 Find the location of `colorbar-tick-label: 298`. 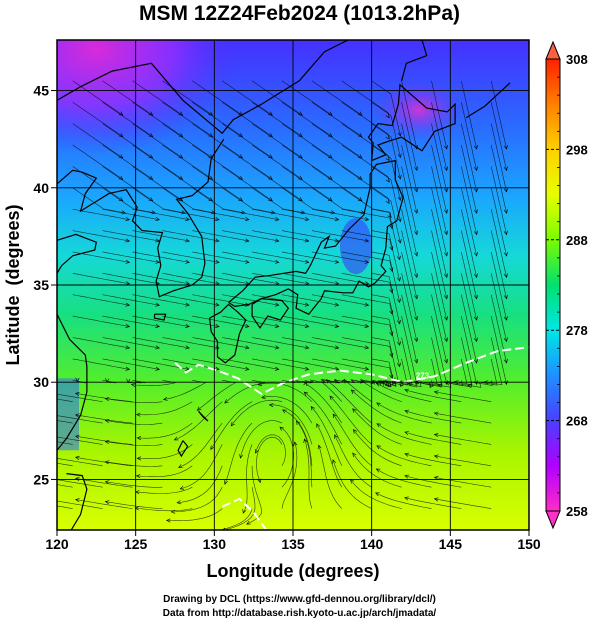

colorbar-tick-label: 298 is located at coordinates (577, 149).